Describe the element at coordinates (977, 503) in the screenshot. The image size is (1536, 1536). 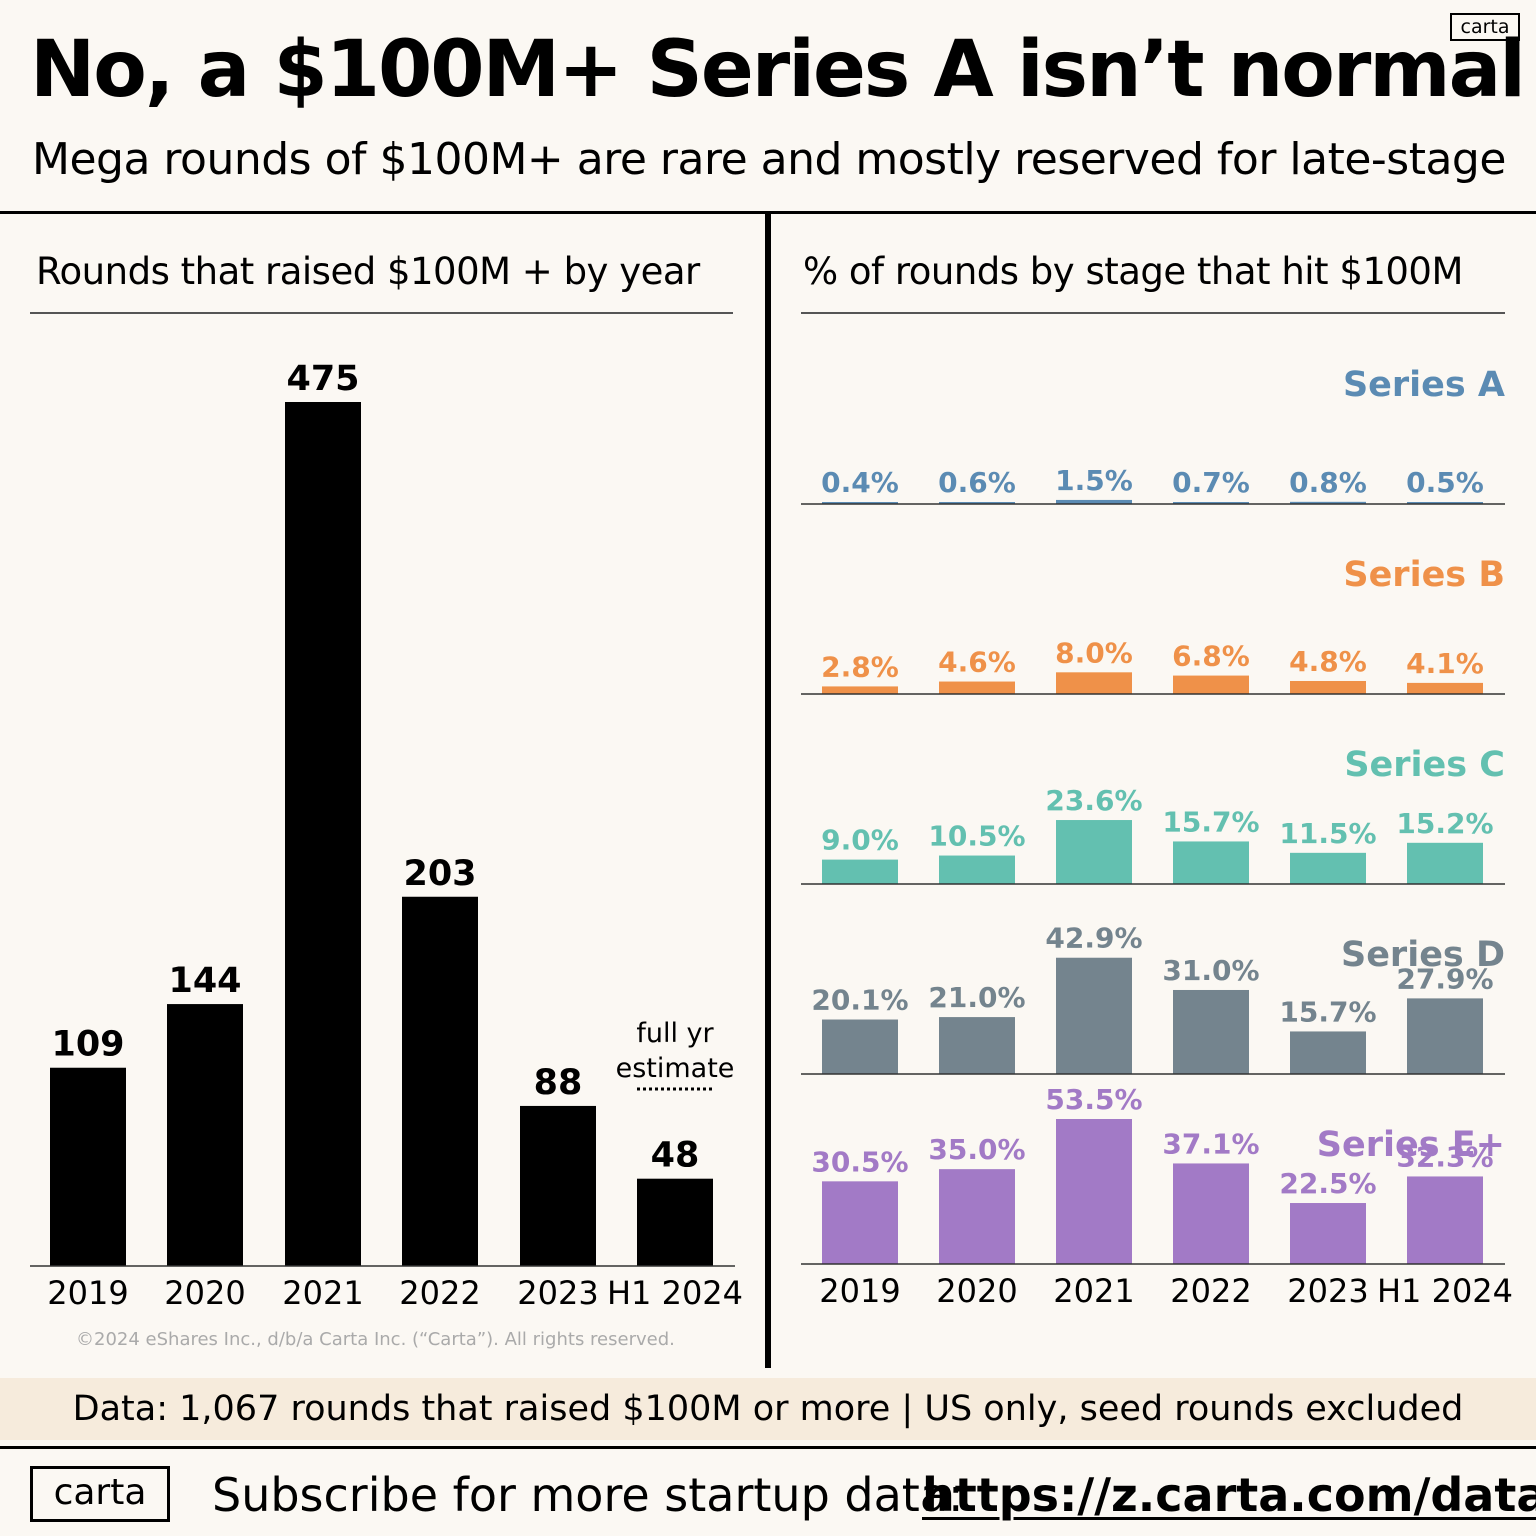
I see `bar-series-1-2020` at that location.